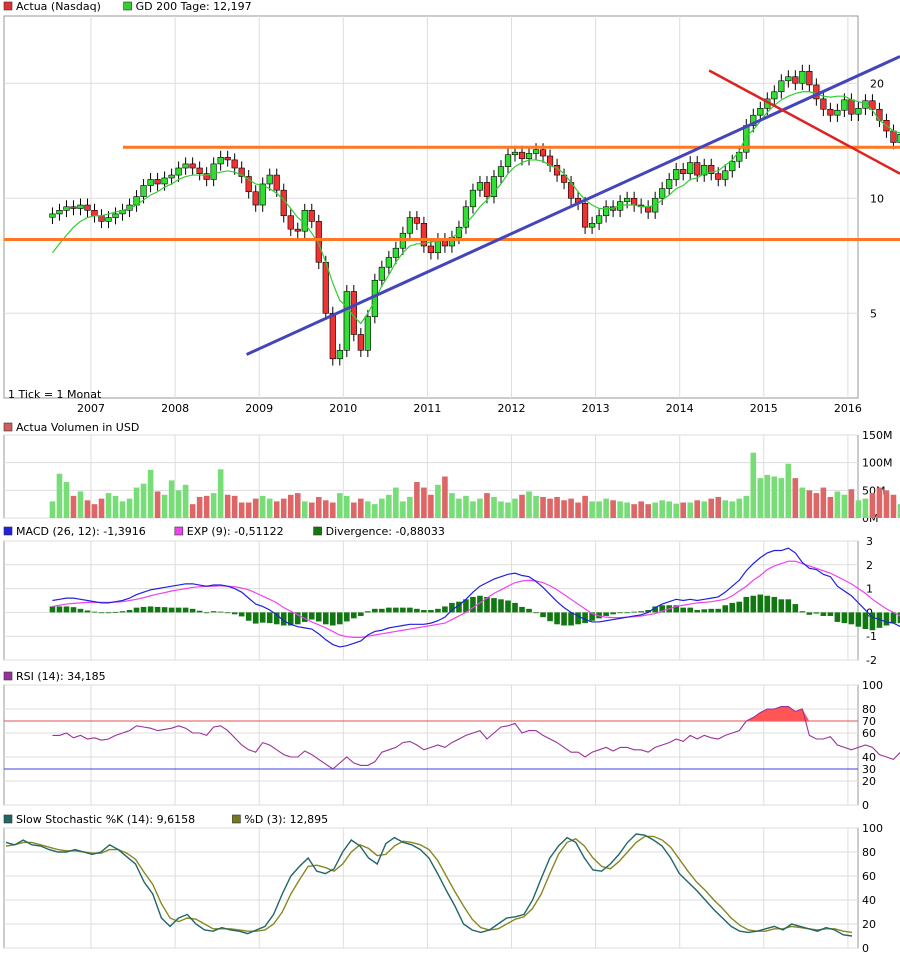  I want to click on legend-label-price-0: Actua (Nasdaq), so click(58, 6).